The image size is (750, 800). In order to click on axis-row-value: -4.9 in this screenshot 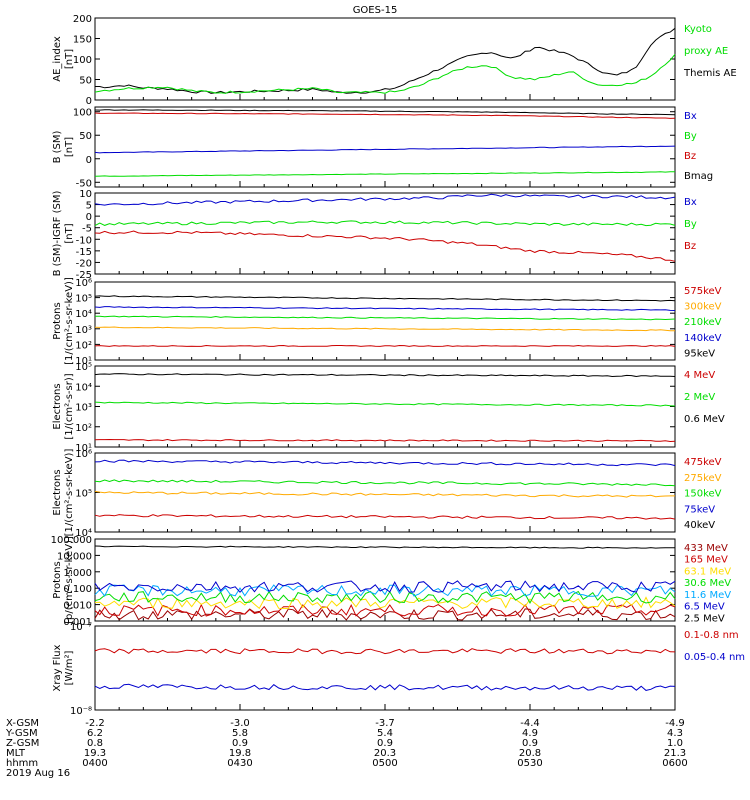, I will do `click(675, 723)`.